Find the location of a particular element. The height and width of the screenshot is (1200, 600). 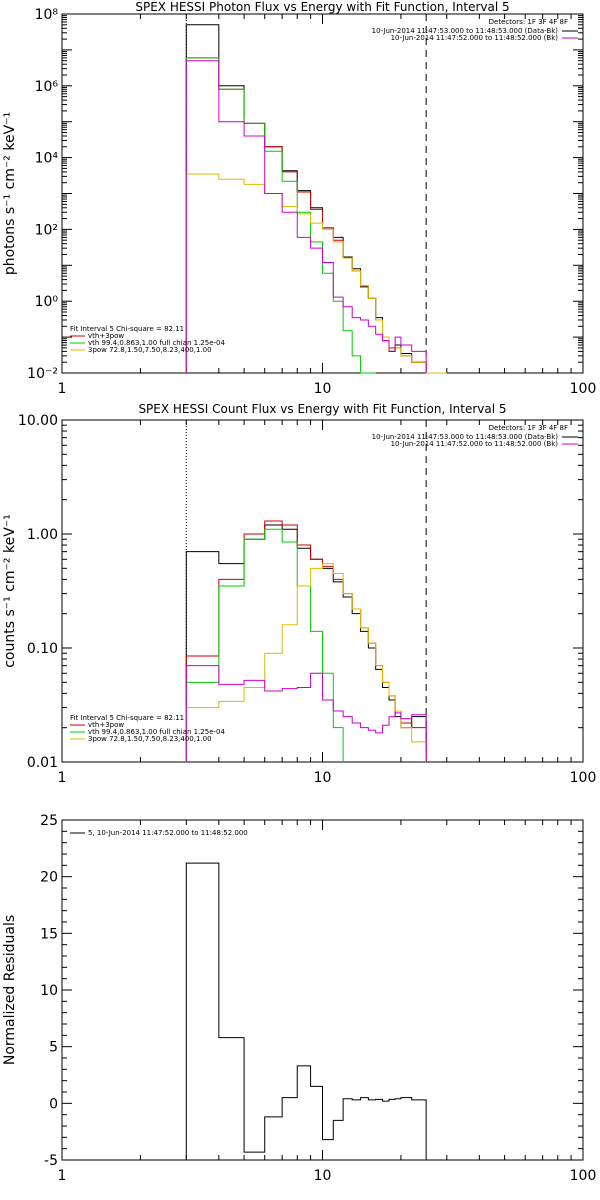

series-residuals is located at coordinates (306, 1011).